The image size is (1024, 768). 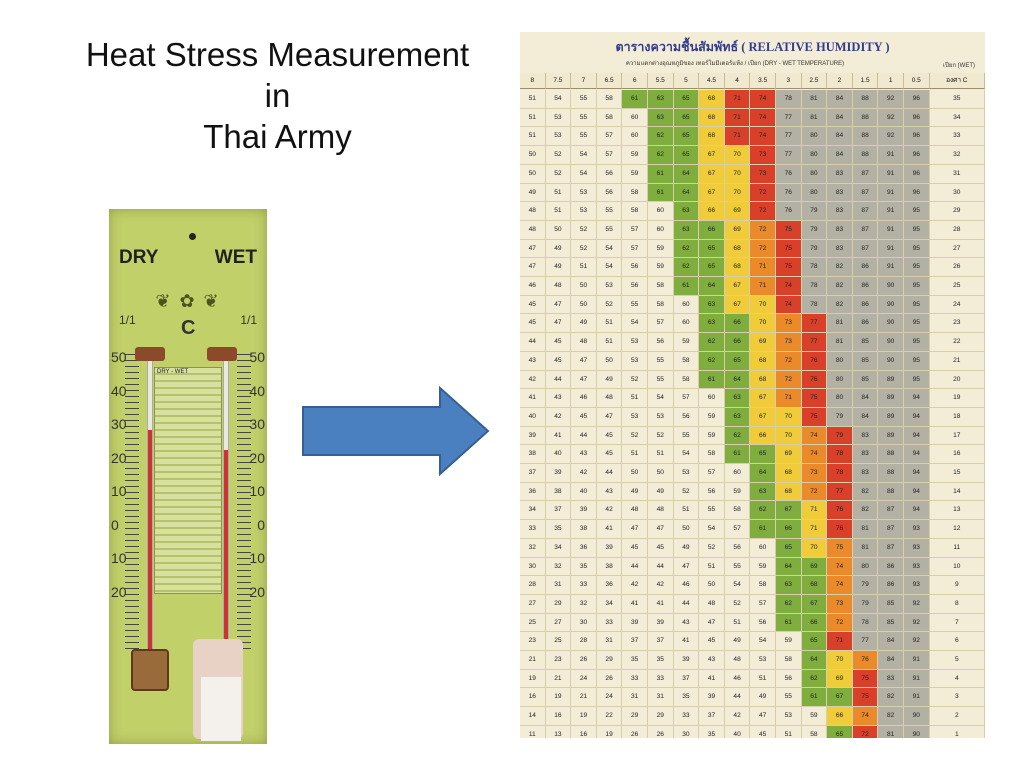 What do you see at coordinates (814, 623) in the screenshot?
I see `humidity-cell: 66` at bounding box center [814, 623].